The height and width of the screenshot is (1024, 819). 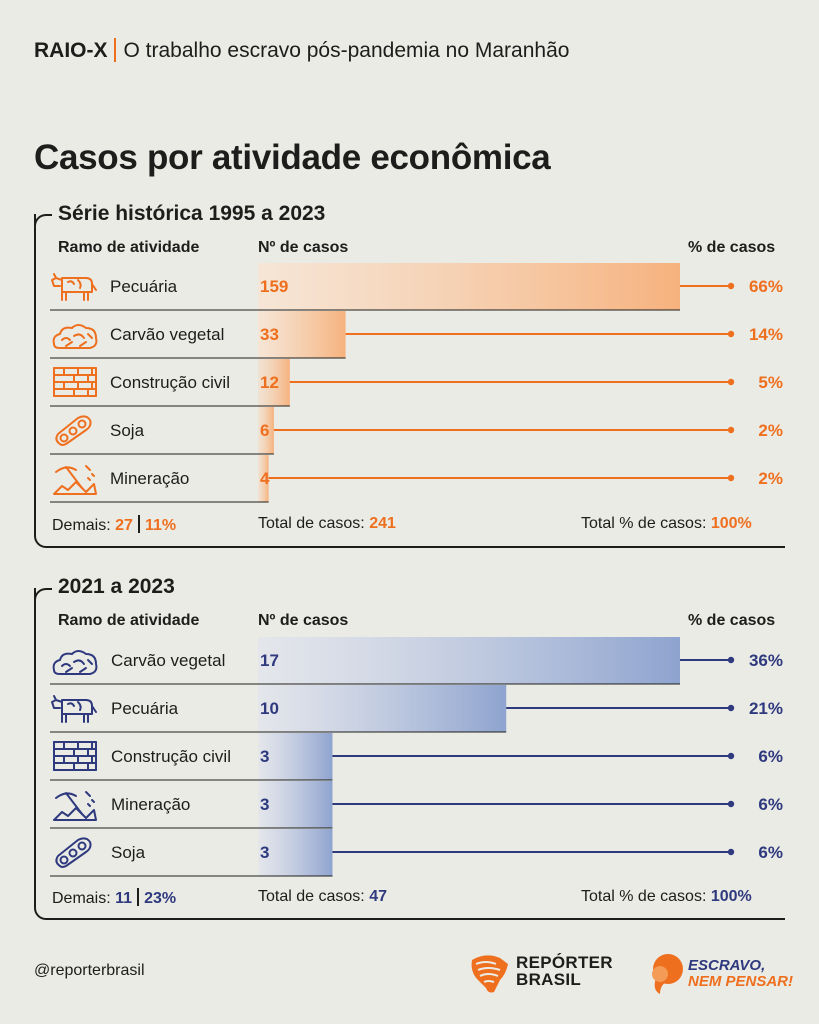 What do you see at coordinates (727, 965) in the screenshot?
I see `brand2-line1: ESCRAVO,` at bounding box center [727, 965].